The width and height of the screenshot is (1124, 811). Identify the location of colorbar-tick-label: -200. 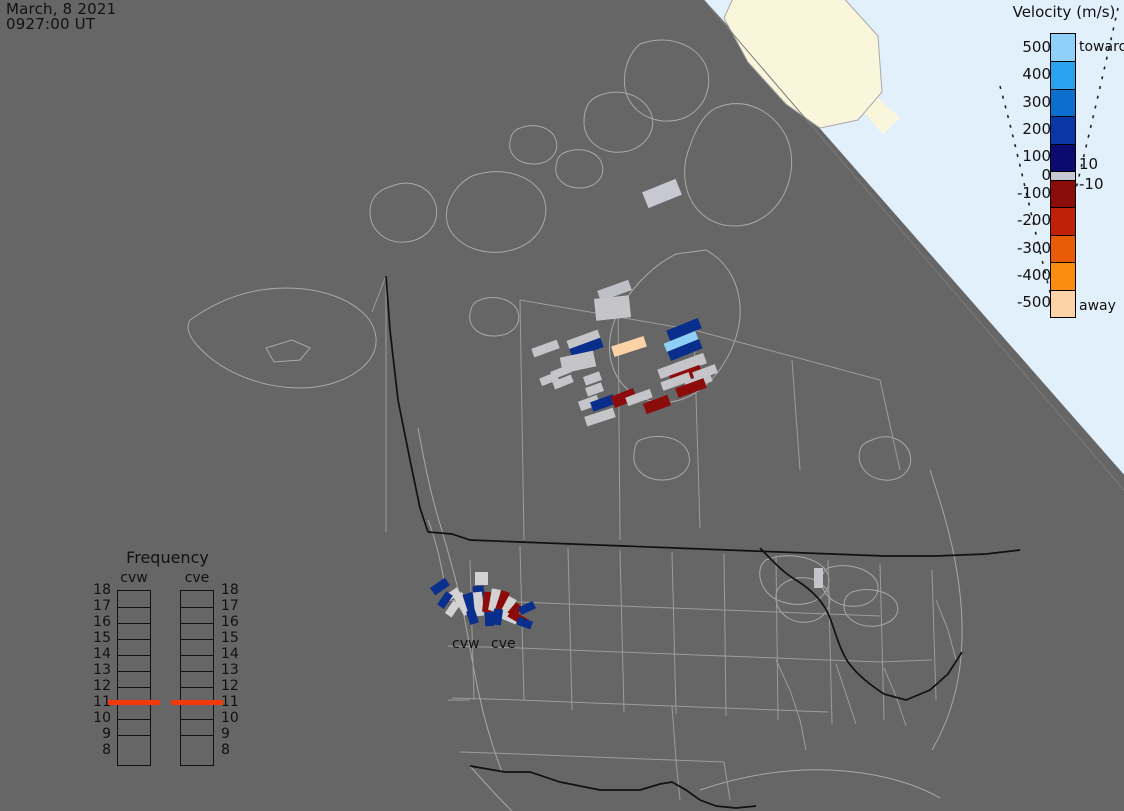
(1033, 220).